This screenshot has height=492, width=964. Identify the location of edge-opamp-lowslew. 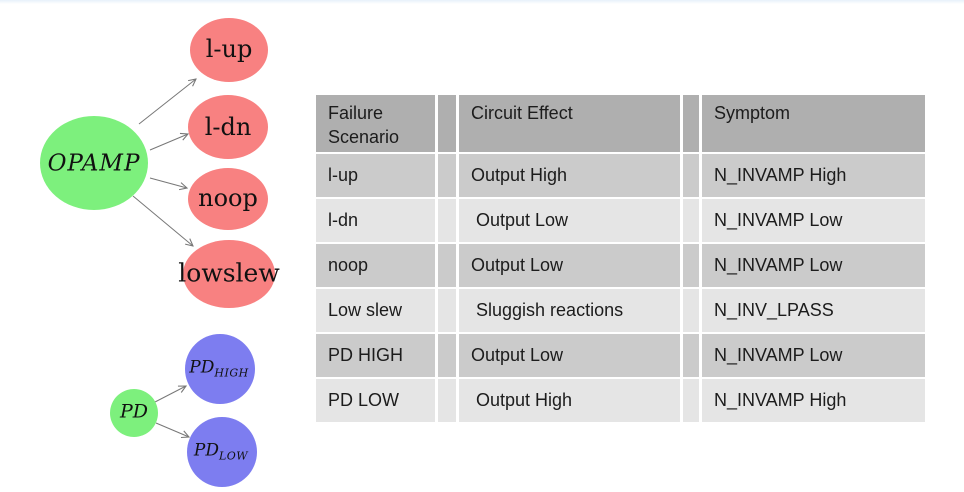
(162, 220).